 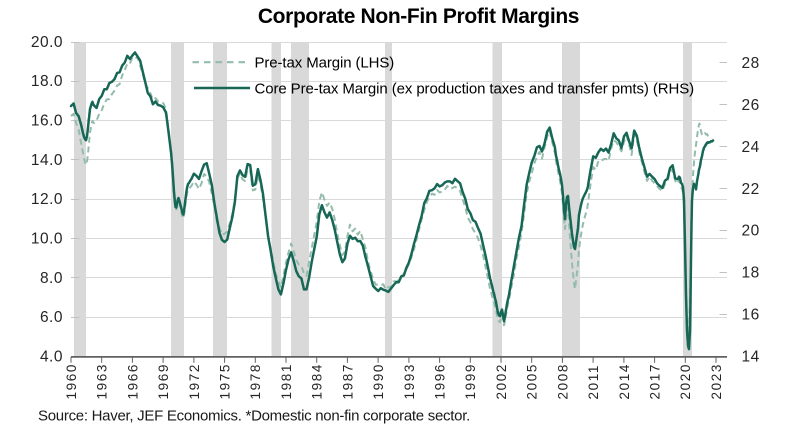 What do you see at coordinates (47, 160) in the screenshot?
I see `svg-text: 14.0` at bounding box center [47, 160].